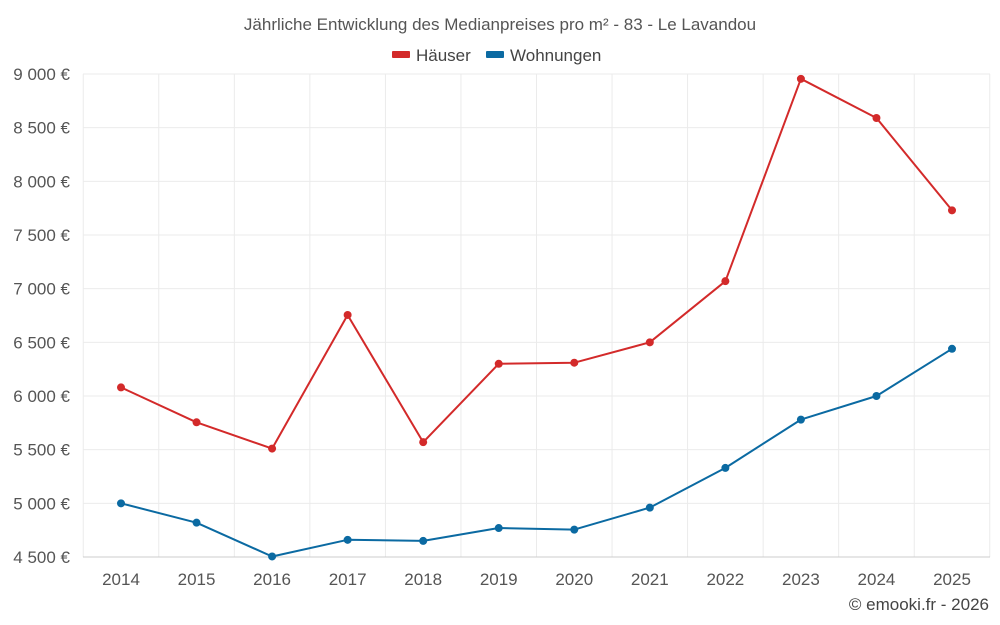  I want to click on x-tick-label: 2025, so click(952, 579).